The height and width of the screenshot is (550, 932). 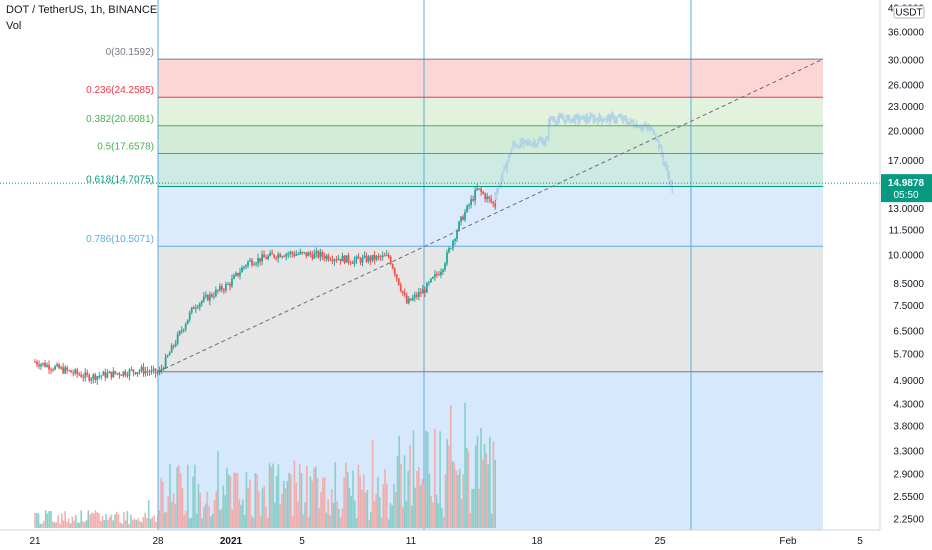 What do you see at coordinates (908, 331) in the screenshot?
I see `price-tick: 6.5000` at bounding box center [908, 331].